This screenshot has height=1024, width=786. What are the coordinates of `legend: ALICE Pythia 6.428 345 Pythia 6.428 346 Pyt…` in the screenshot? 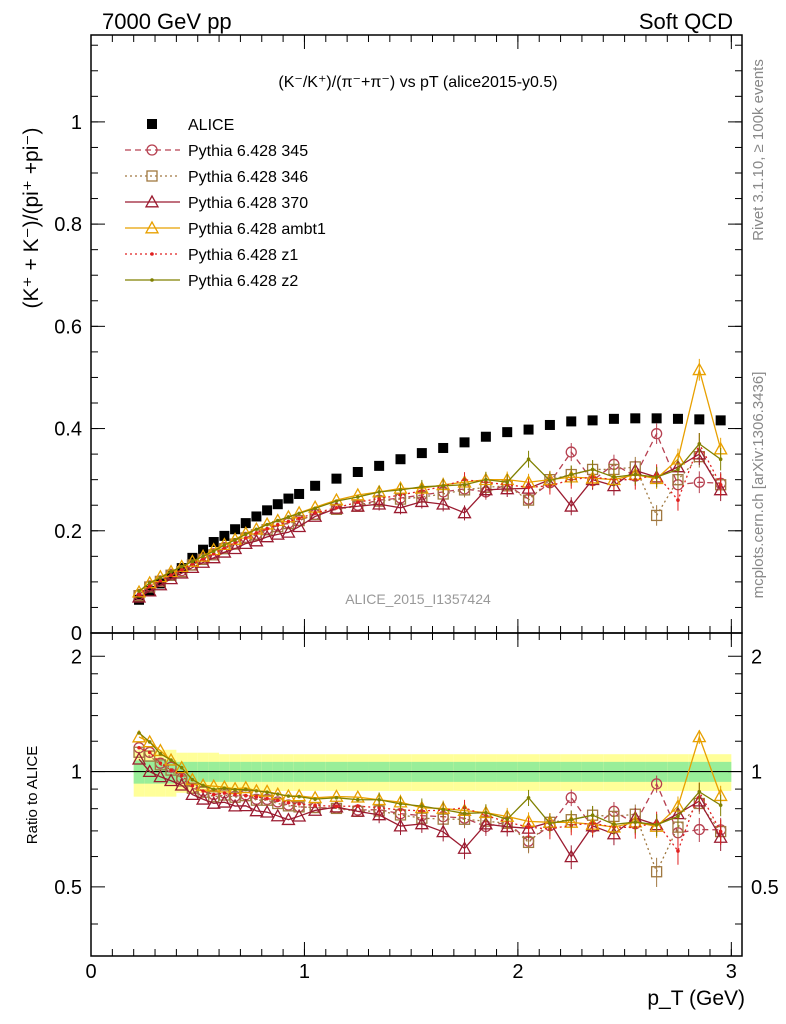 It's located at (225, 203).